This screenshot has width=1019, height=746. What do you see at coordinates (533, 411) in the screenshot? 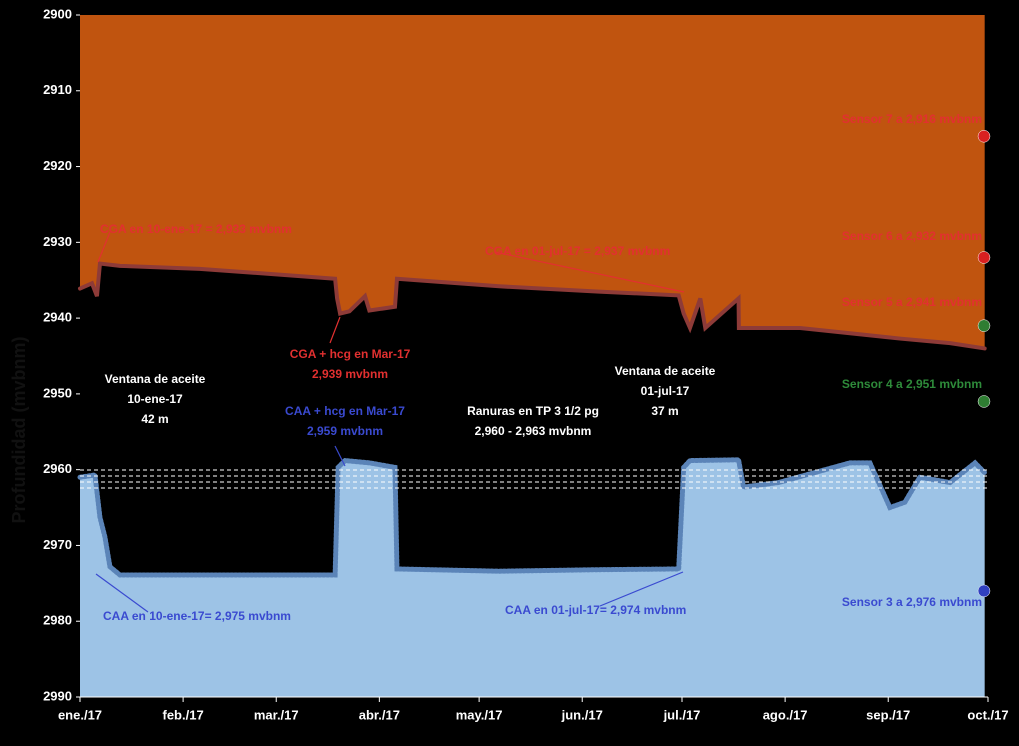
I see `annotation: Ranuras en TP 3 1/2 pg` at bounding box center [533, 411].